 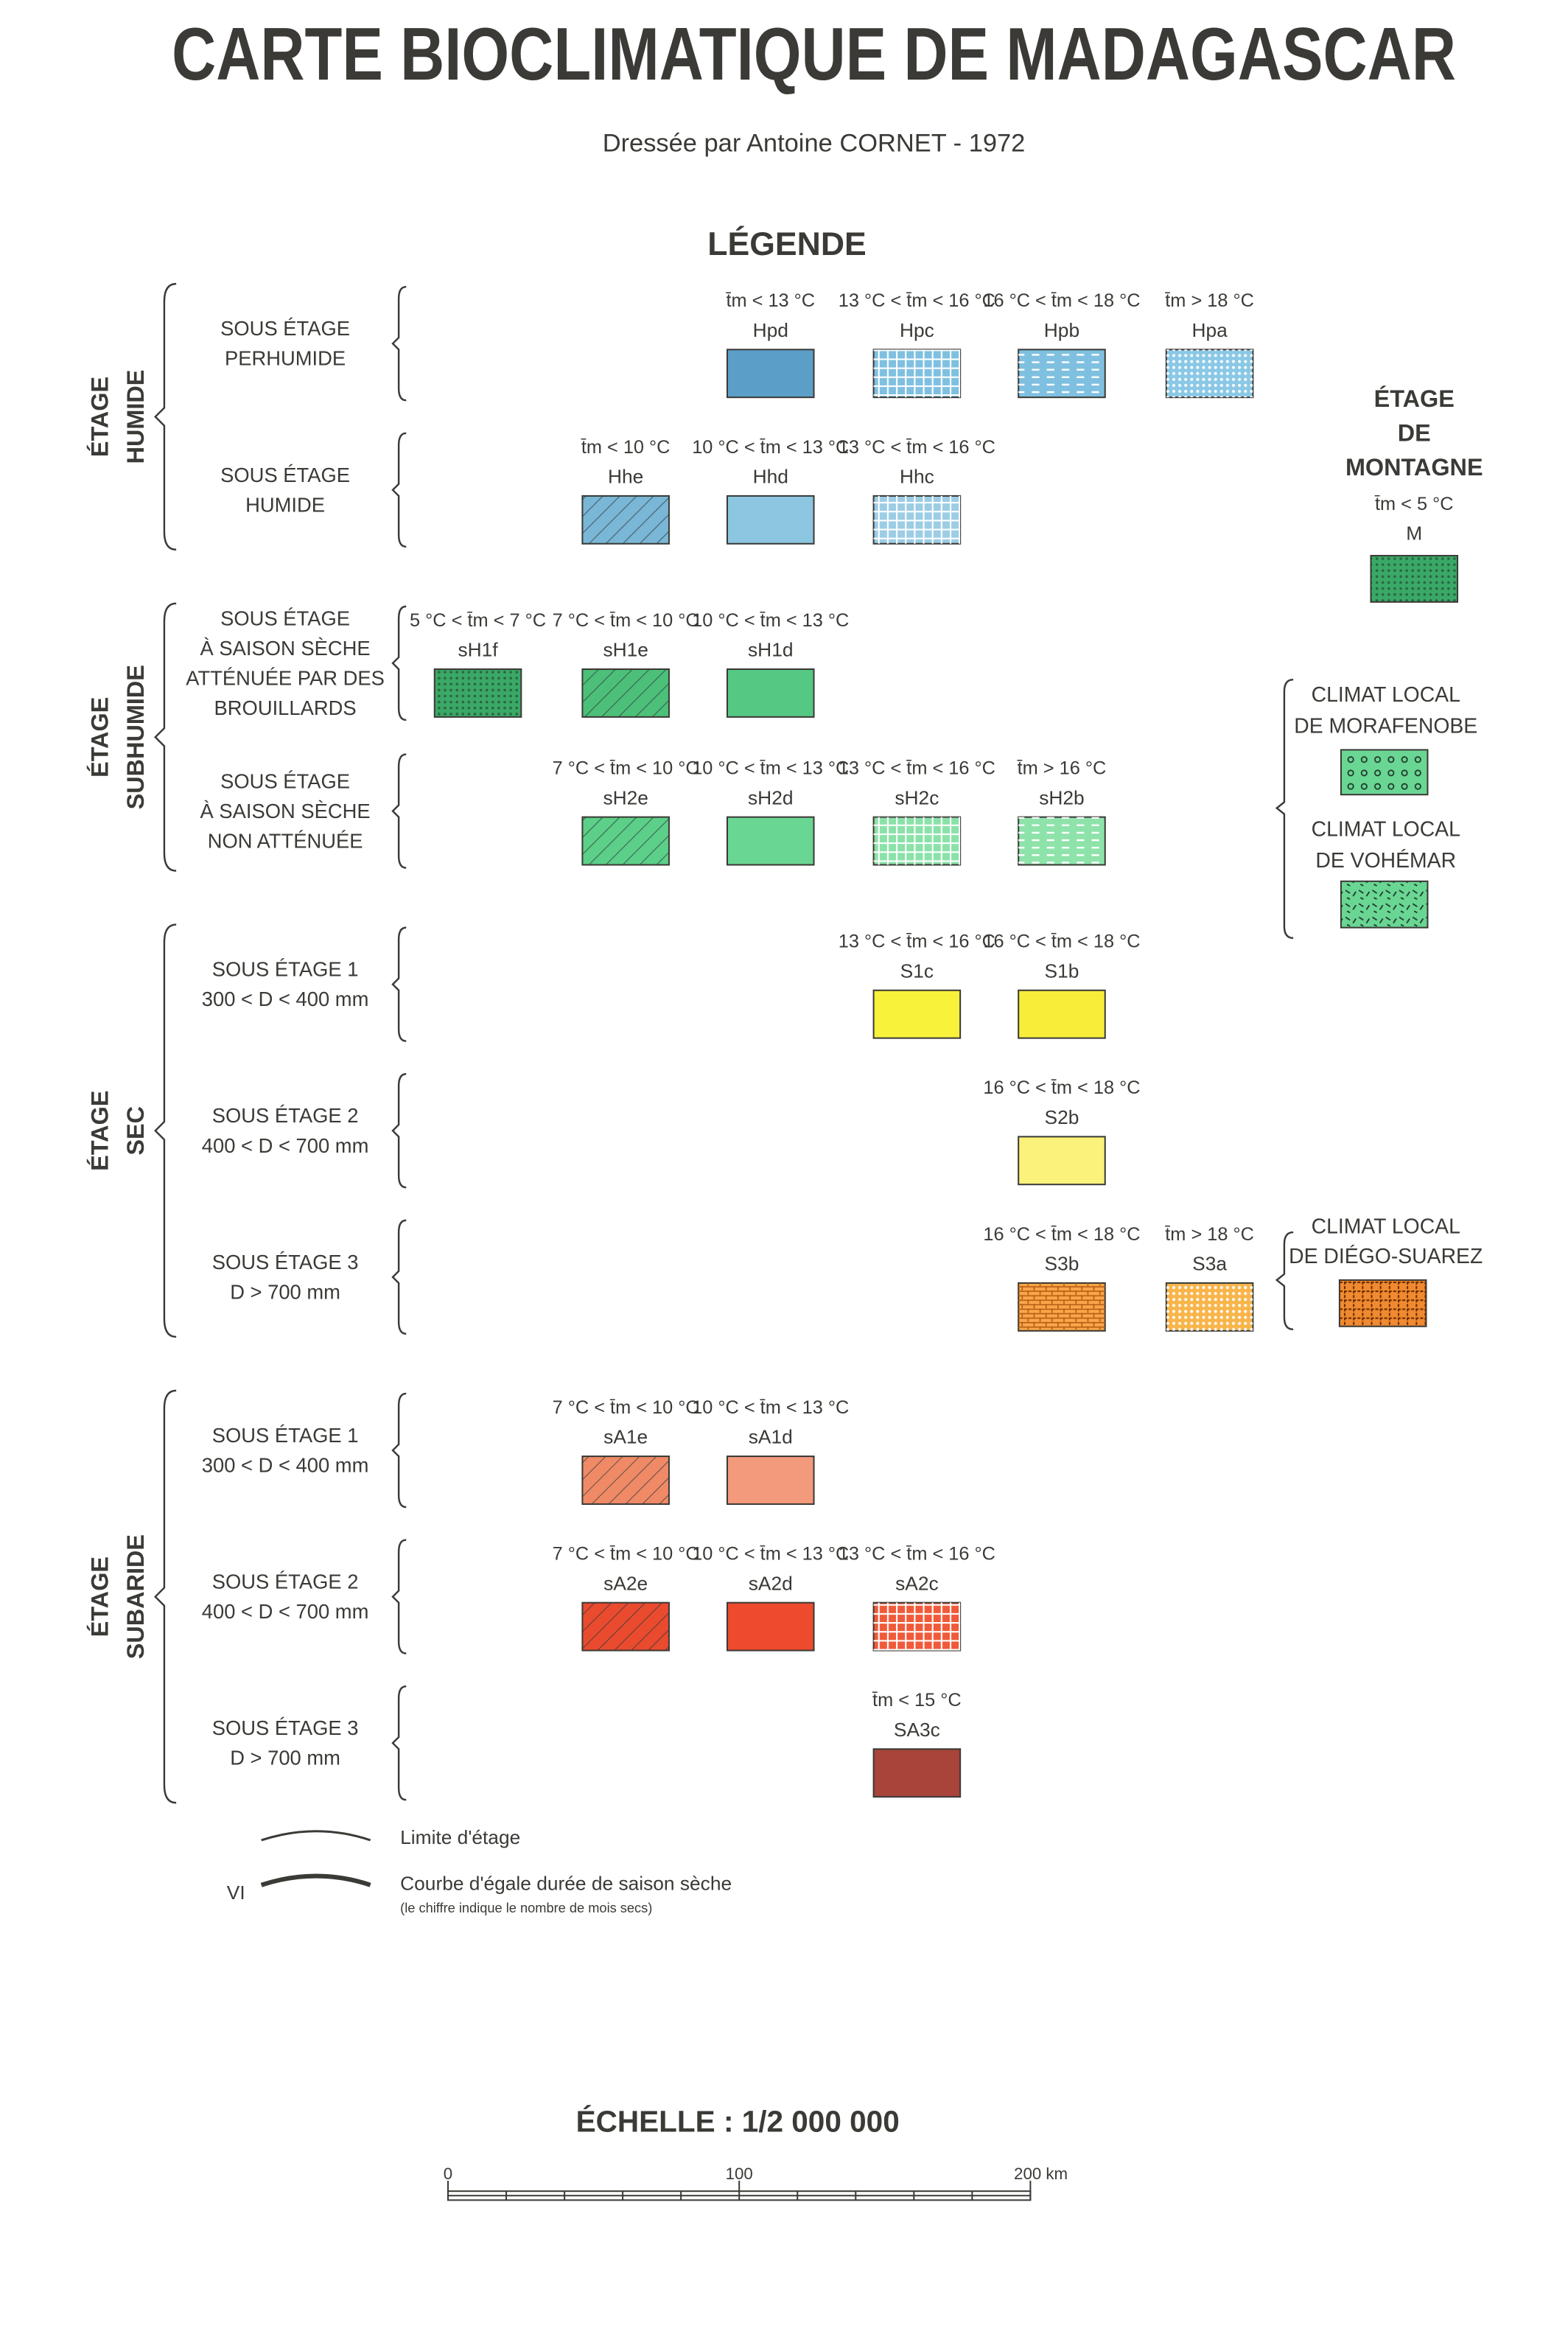 What do you see at coordinates (1209, 1264) in the screenshot?
I see `class-code: S3a` at bounding box center [1209, 1264].